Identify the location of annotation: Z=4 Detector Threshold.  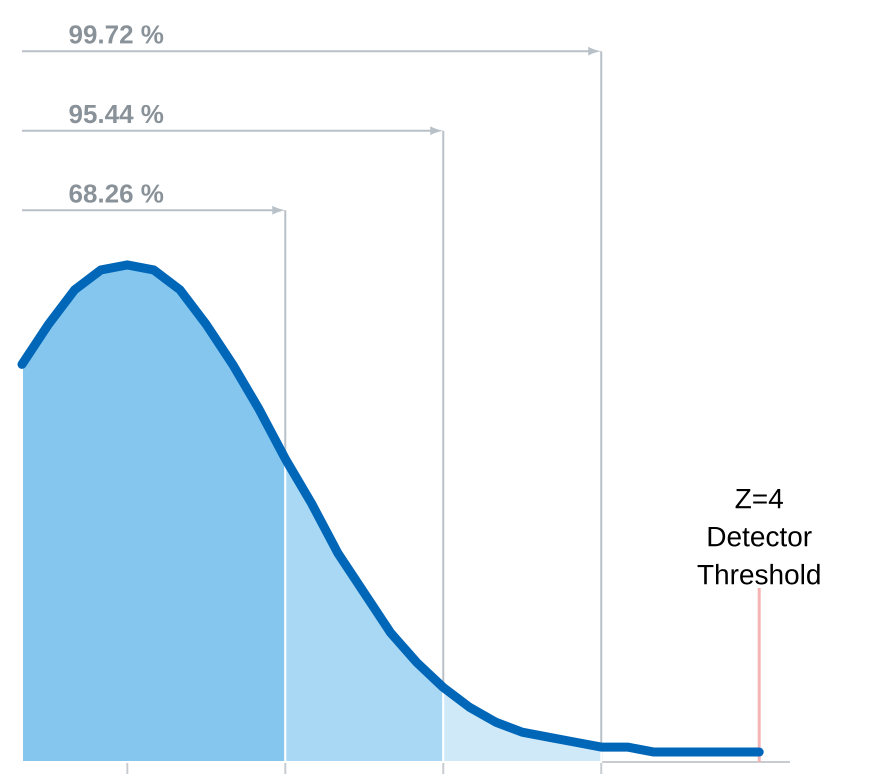
(759, 536).